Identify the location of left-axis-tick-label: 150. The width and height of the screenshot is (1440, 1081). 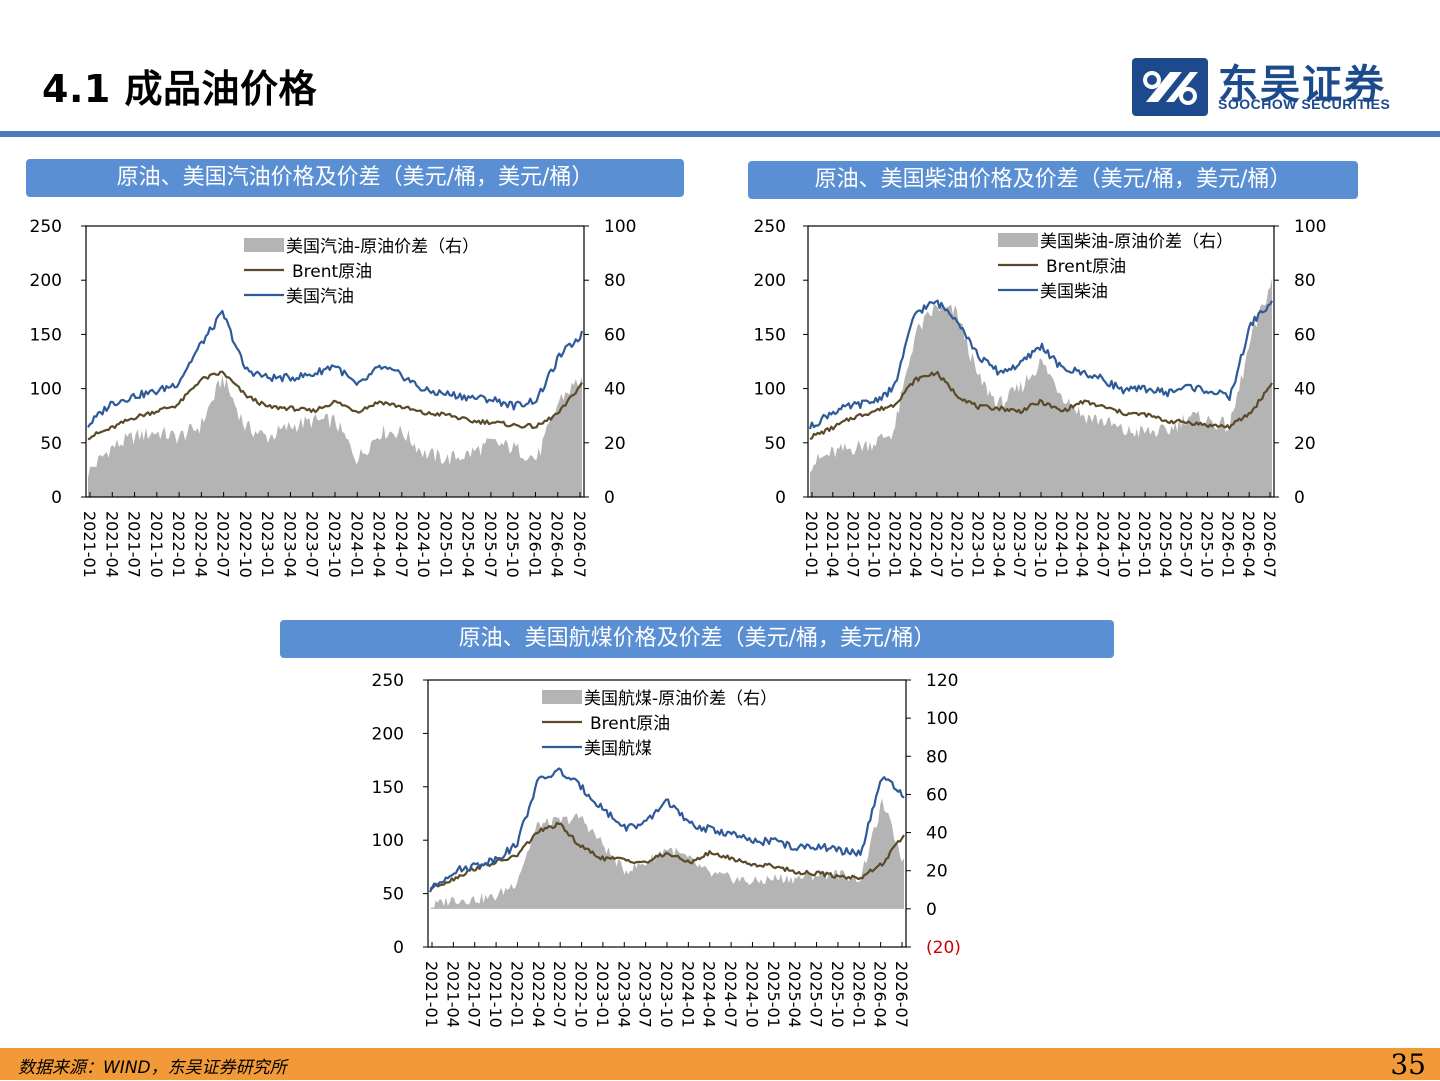
(46, 335).